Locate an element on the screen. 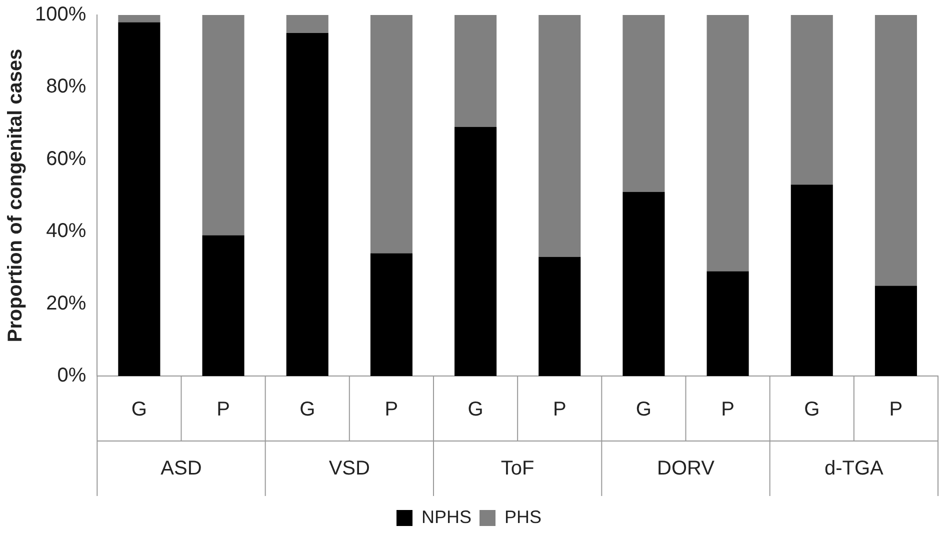 The image size is (943, 537). y-tick-label: 20% is located at coordinates (66, 303).